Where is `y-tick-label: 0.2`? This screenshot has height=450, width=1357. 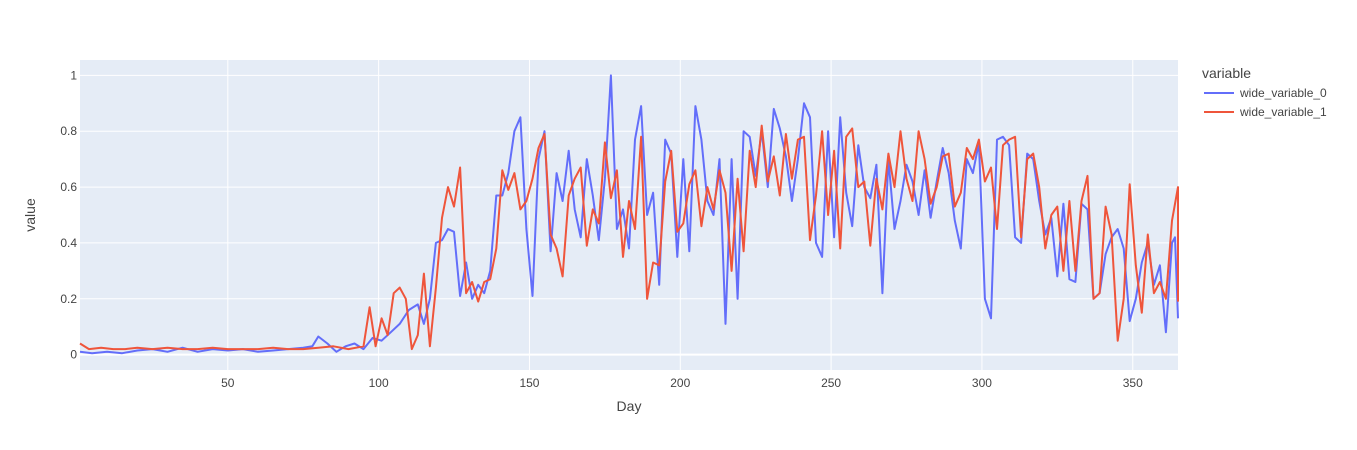
y-tick-label: 0.2 is located at coordinates (68, 299).